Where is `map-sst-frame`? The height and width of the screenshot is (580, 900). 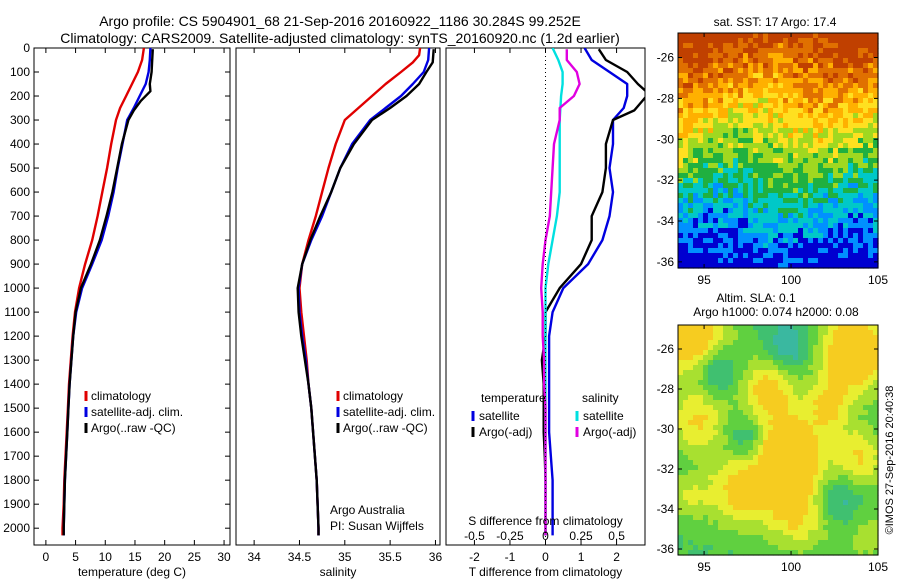
map-sst-frame is located at coordinates (778, 150).